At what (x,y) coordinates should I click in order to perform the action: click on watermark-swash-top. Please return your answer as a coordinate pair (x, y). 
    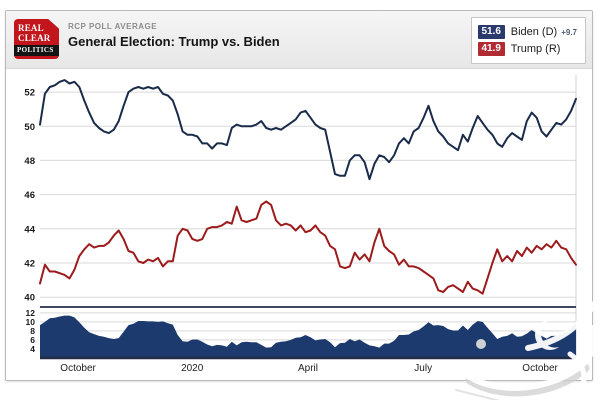
    Looking at the image, I should click on (562, 324).